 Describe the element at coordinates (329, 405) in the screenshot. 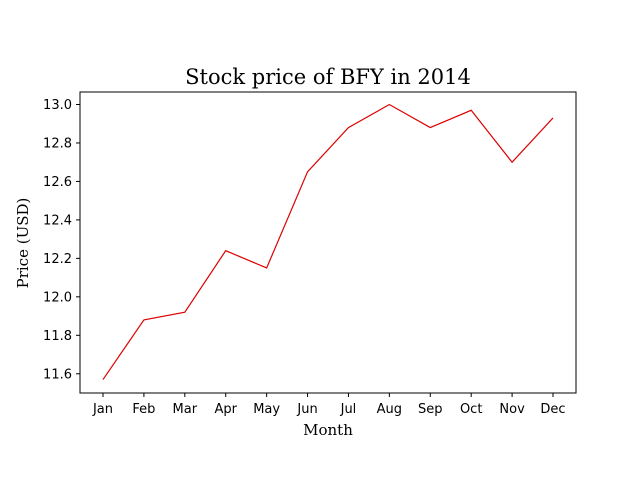

I see `x-axis: Jan Feb Mar Apr May Jun Jul Aug Sep Oct Nov Dec` at that location.